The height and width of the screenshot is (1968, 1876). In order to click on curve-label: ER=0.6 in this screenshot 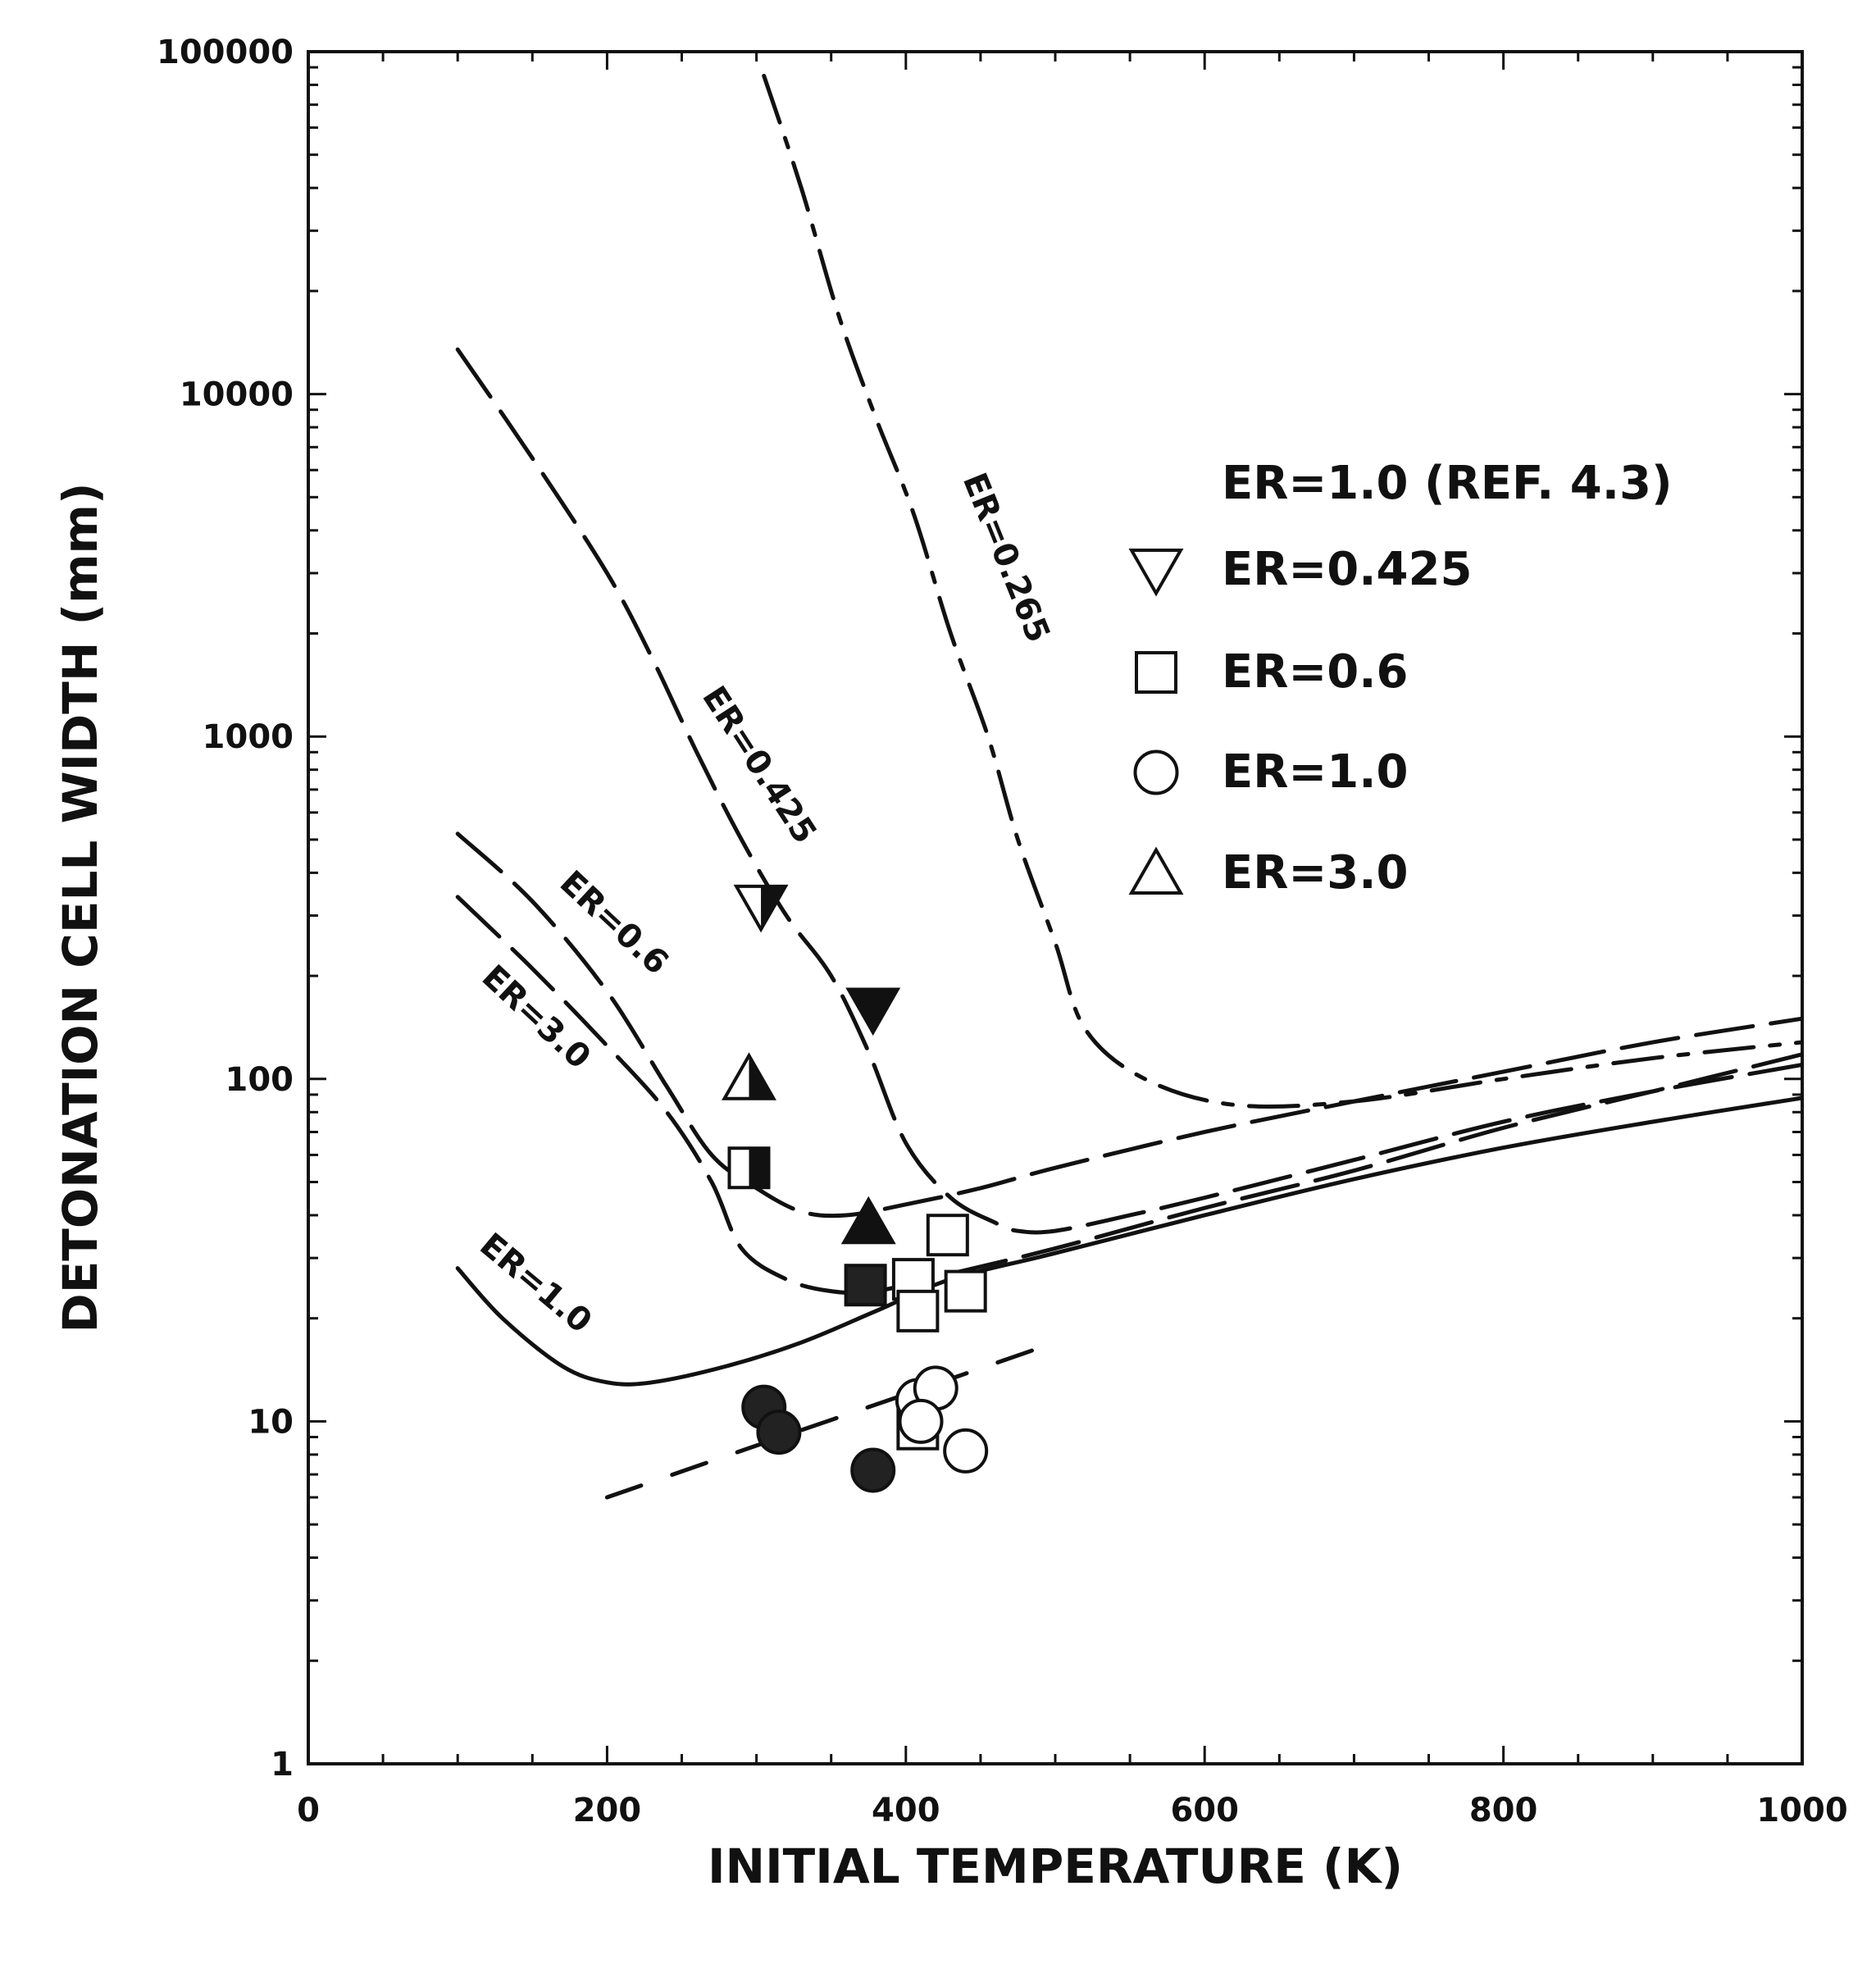, I will do `click(614, 922)`.